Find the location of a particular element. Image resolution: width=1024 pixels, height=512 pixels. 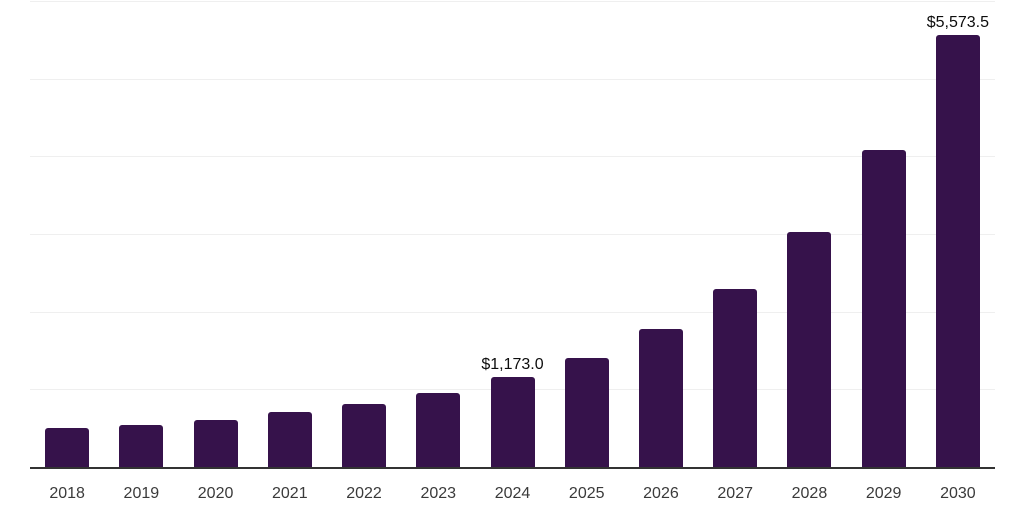

bar-2020 is located at coordinates (215, 443).